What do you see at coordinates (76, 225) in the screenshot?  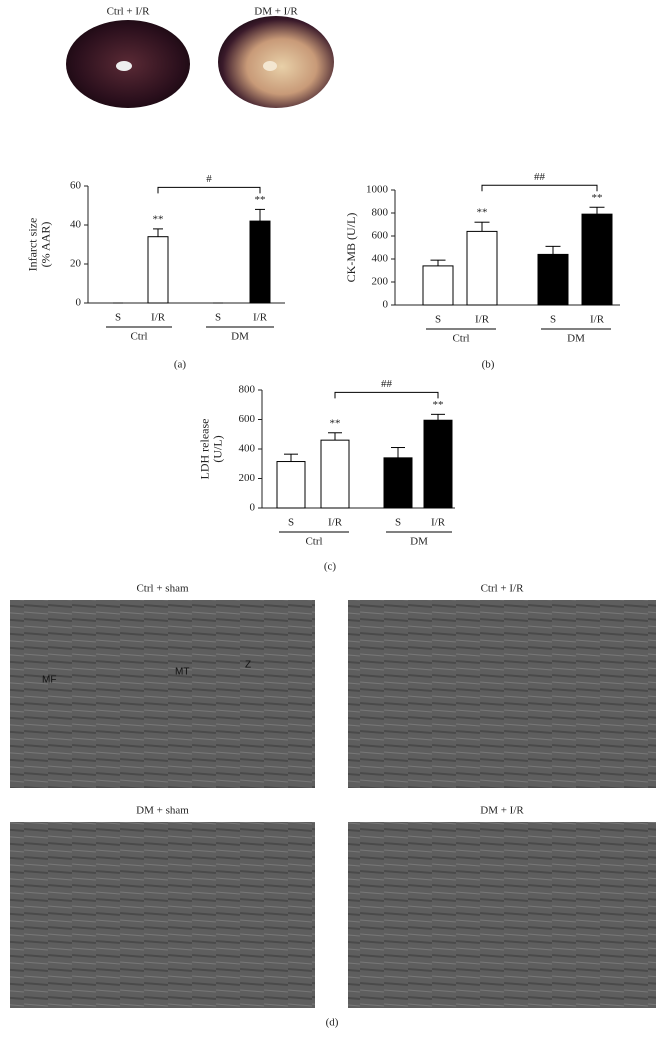 I see `y-tick-label: 40` at bounding box center [76, 225].